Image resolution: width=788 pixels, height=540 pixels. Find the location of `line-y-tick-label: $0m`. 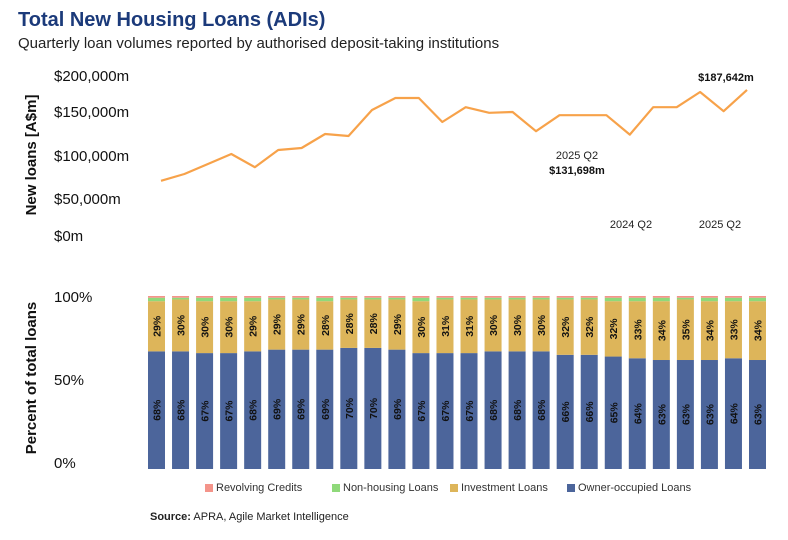

line-y-tick-label: $0m is located at coordinates (68, 236).